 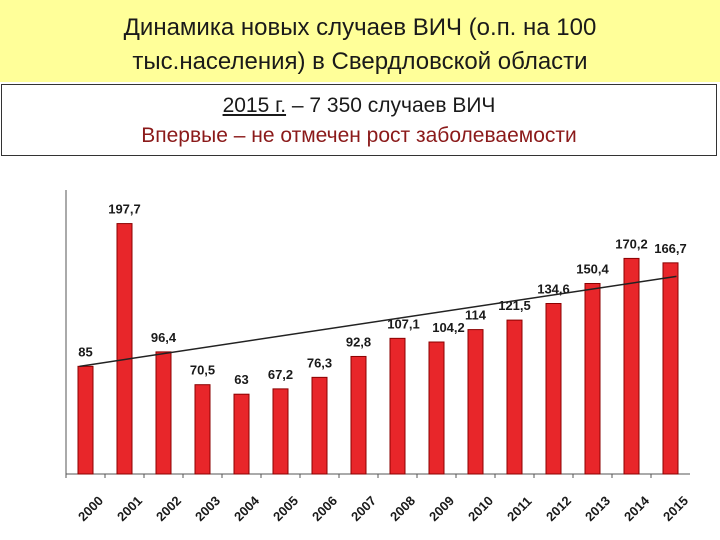 What do you see at coordinates (280, 431) in the screenshot?
I see `bar-2005` at bounding box center [280, 431].